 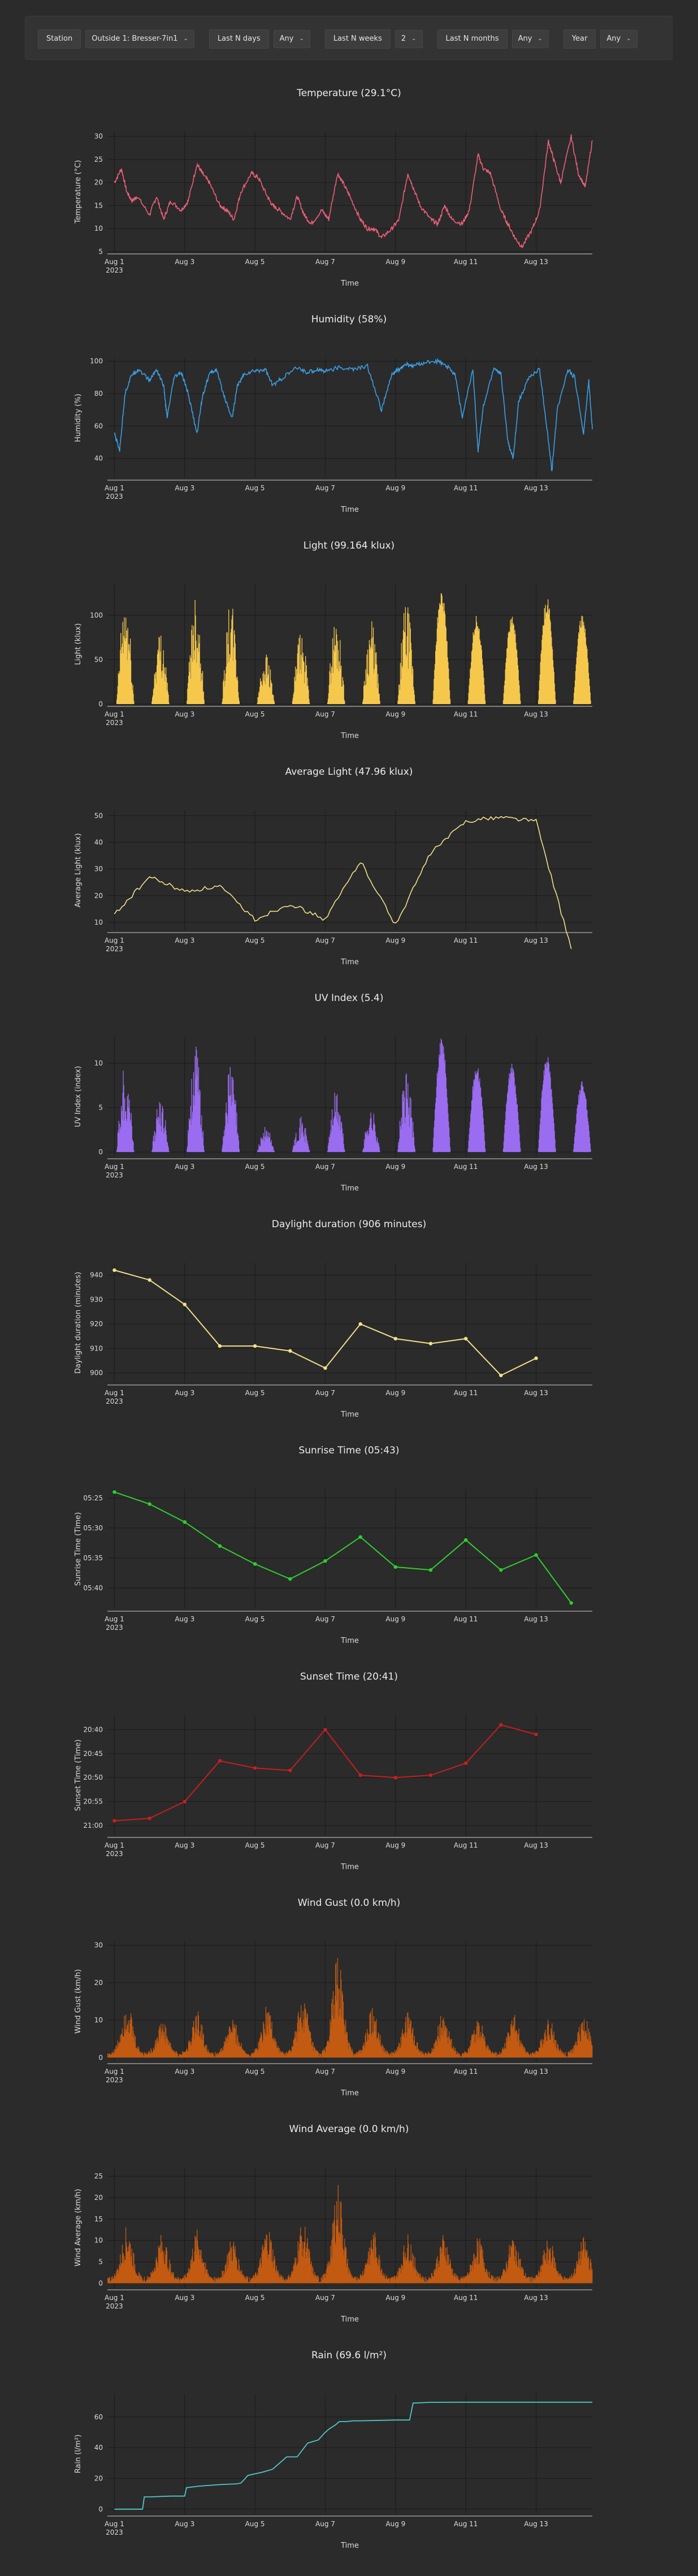 I want to click on y-tick-label: 20:45, so click(x=93, y=1754).